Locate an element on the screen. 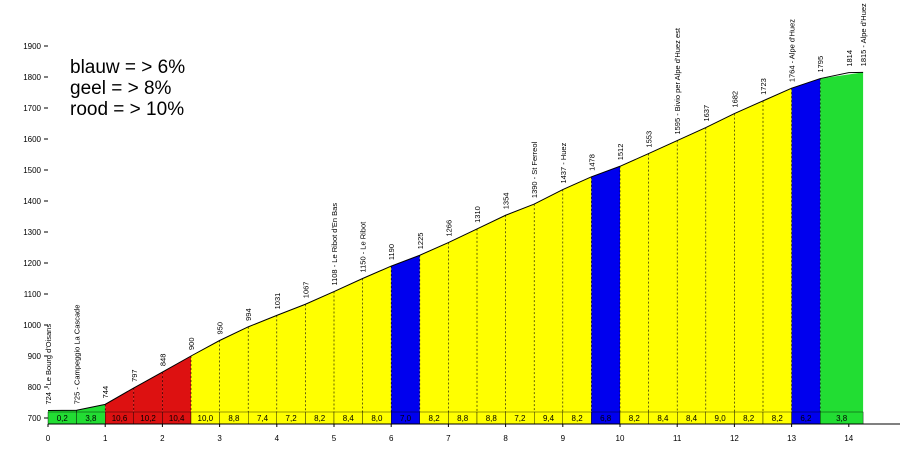  gradient-label: 7,0 is located at coordinates (406, 418).